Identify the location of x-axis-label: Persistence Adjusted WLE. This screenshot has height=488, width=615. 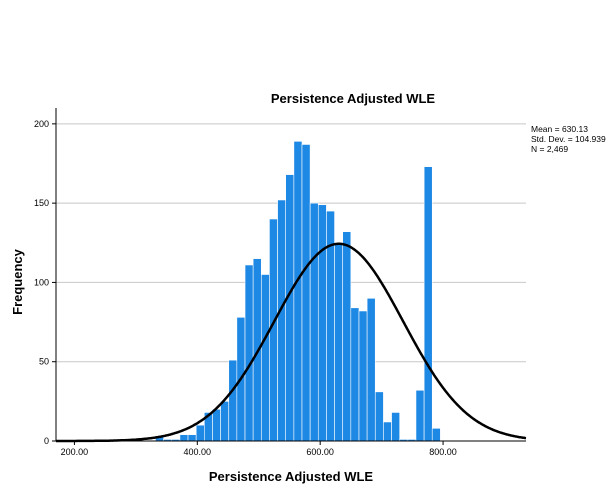
(291, 476).